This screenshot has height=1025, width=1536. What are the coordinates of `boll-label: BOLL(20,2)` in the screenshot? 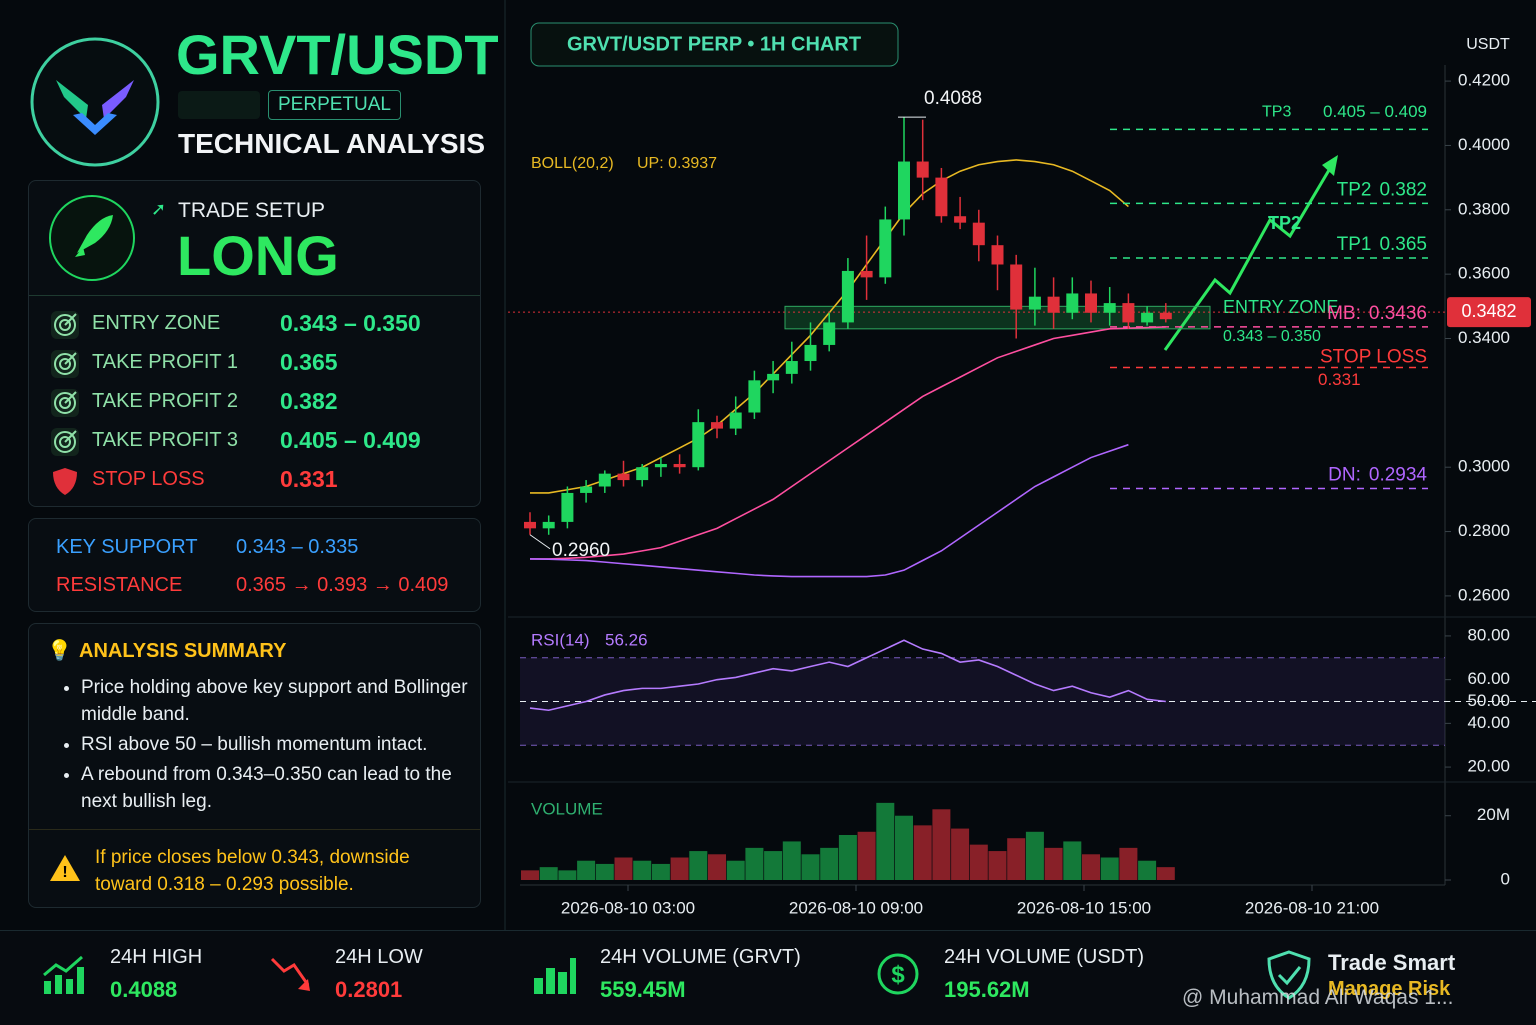 It's located at (572, 163).